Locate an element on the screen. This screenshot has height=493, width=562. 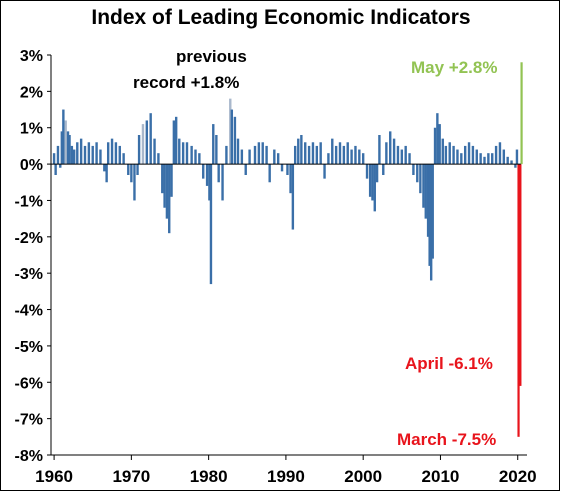
x-axis-ticks: 1960 1970 1980 1990 2000 2010 2020 is located at coordinates (286, 470).